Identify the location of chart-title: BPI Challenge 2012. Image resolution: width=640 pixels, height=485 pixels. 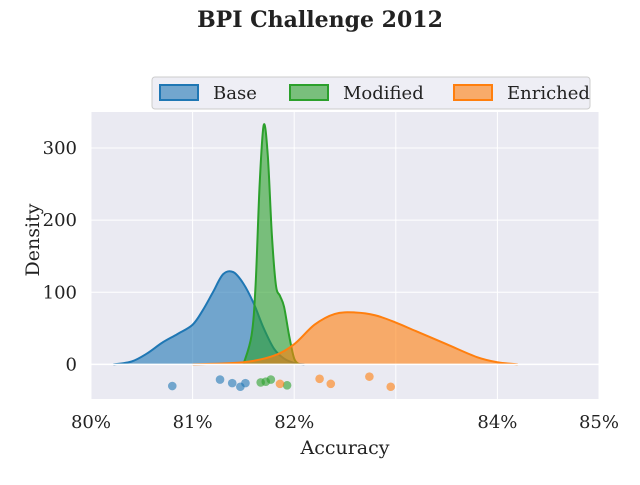
(320, 20).